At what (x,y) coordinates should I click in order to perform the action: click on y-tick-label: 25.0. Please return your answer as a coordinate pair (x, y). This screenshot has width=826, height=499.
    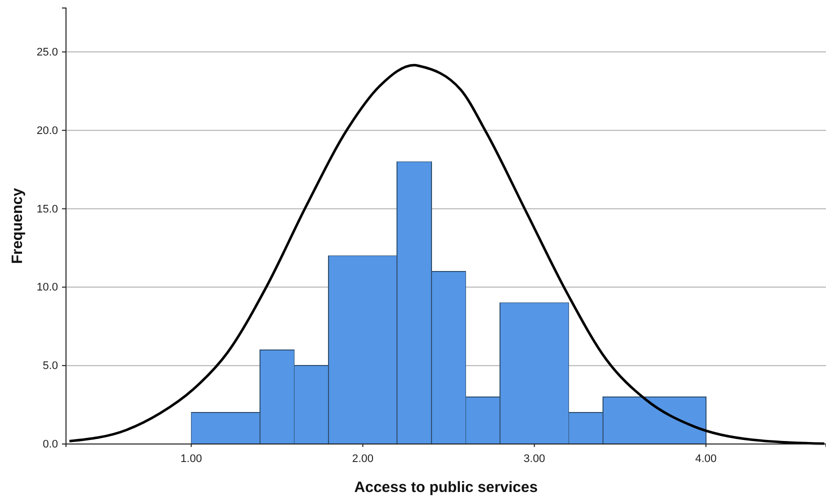
    Looking at the image, I should click on (47, 52).